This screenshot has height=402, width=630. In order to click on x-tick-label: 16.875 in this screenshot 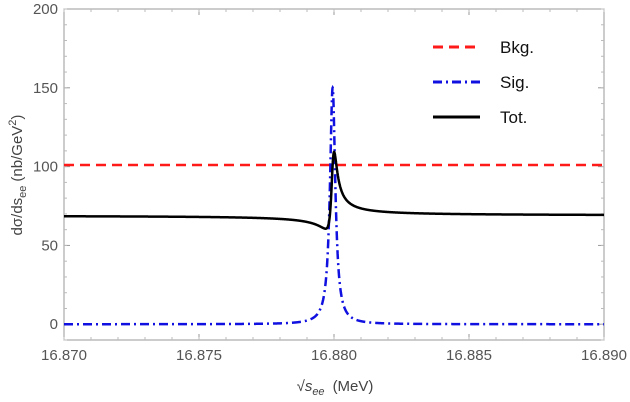, I will do `click(199, 355)`.